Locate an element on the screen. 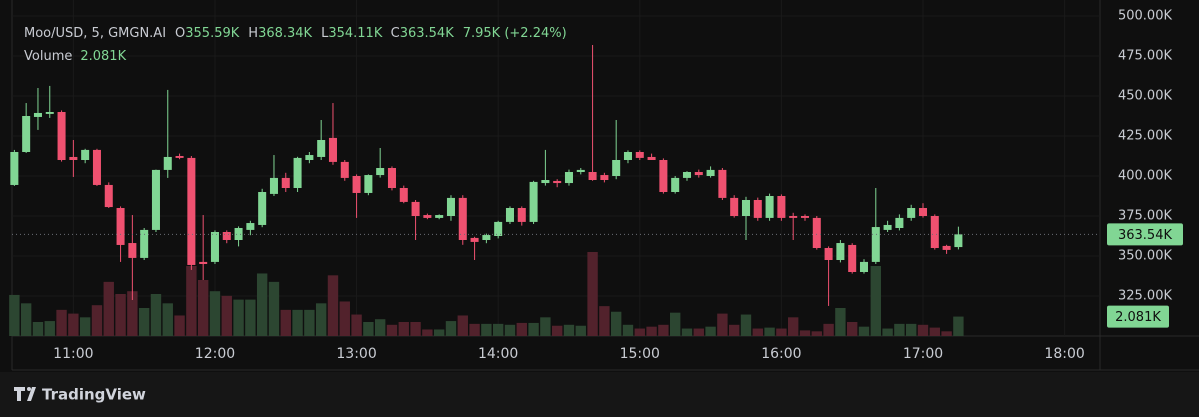 This screenshot has width=1199, height=417. x-tick-label: 14:00 is located at coordinates (498, 354).